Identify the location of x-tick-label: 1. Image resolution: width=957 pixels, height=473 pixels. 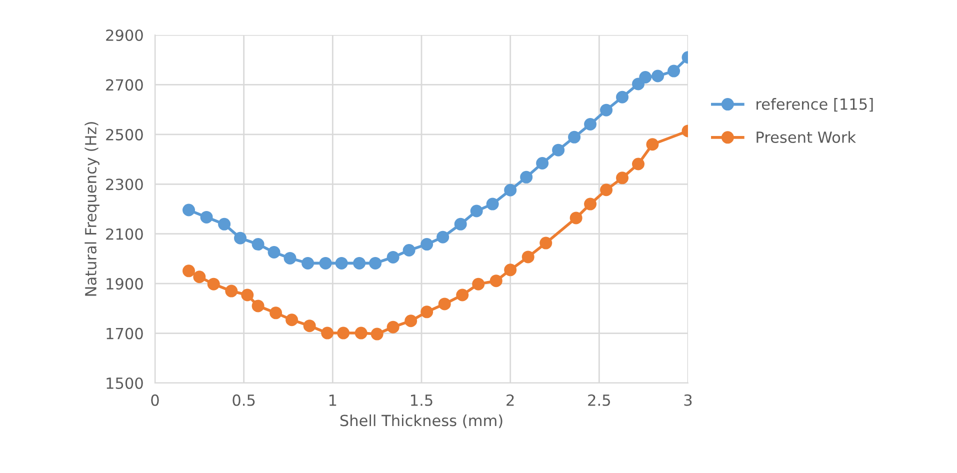
(332, 400).